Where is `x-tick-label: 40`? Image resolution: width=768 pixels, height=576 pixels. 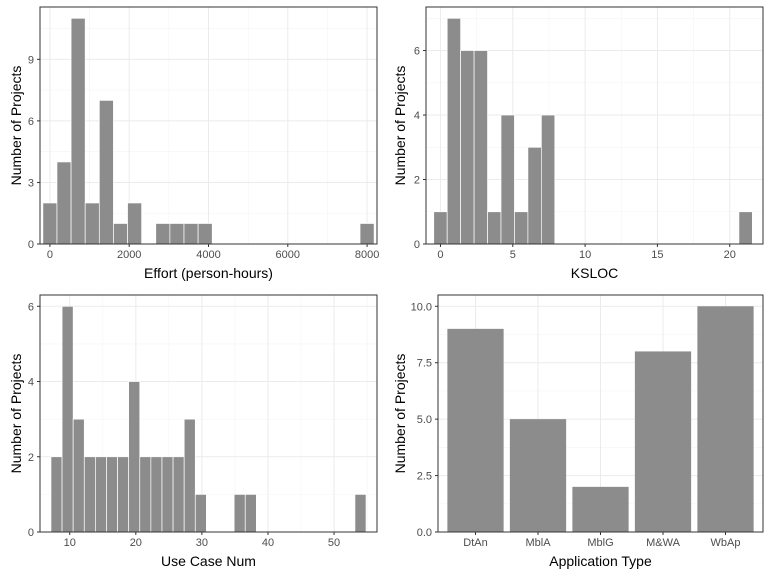
x-tick-label: 40 is located at coordinates (268, 543).